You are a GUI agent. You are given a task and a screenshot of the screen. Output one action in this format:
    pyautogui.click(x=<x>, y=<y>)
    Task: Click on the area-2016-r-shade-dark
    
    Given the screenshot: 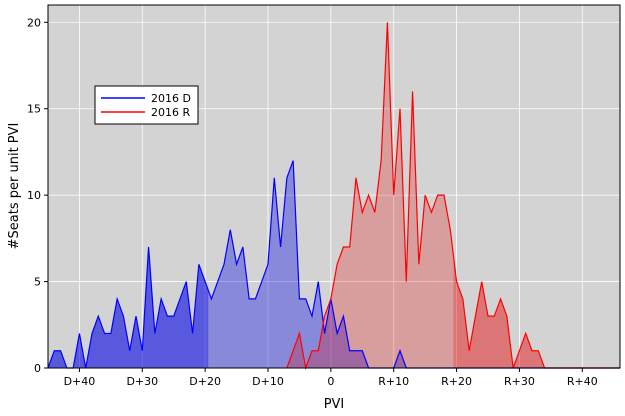 What is the action you would take?
    pyautogui.click(x=499, y=311)
    